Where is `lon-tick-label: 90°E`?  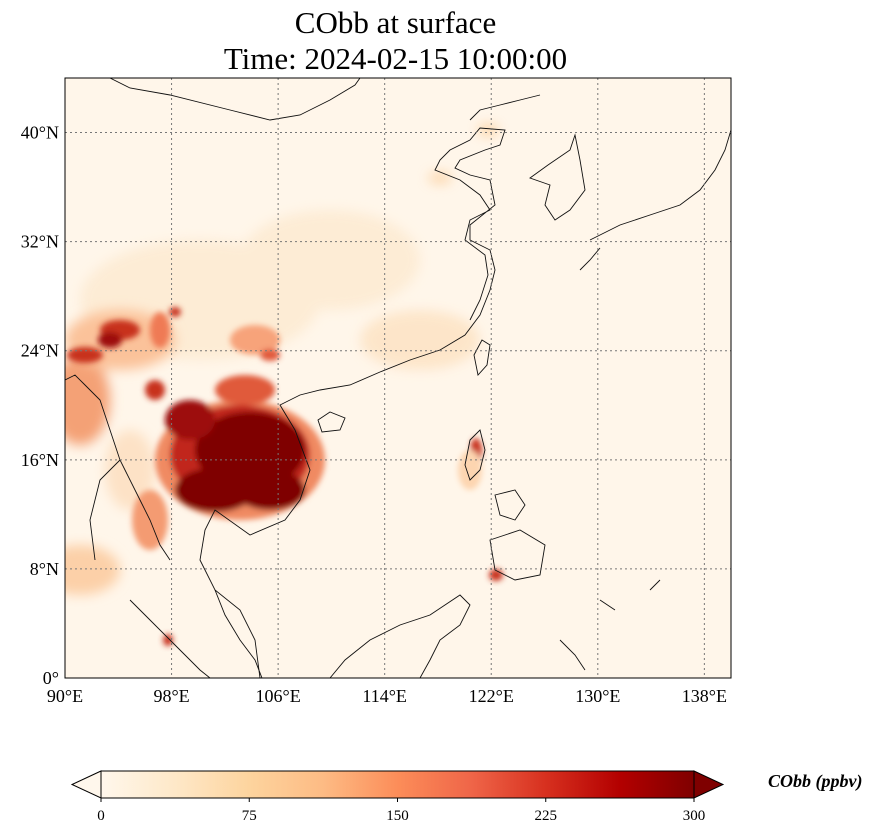 lon-tick-label: 90°E is located at coordinates (65, 696).